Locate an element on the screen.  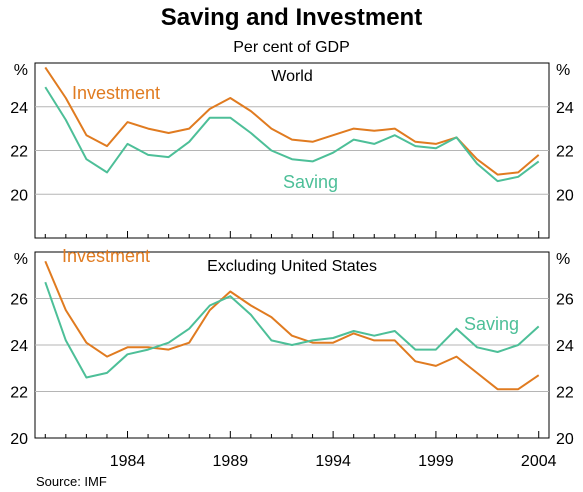
x-axis-labels: 1984 1989 1994 1999 2004 is located at coordinates (333, 461).